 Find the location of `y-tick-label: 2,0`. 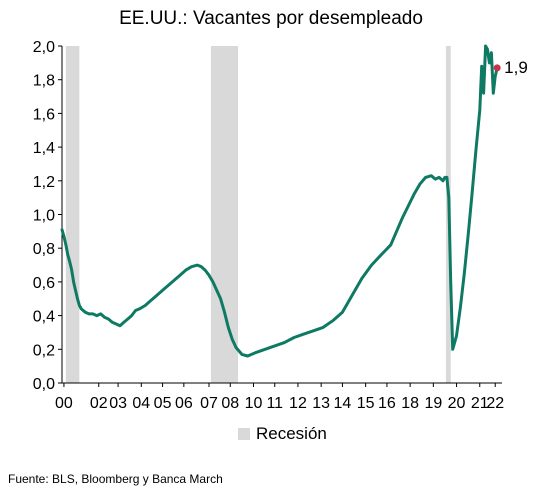

y-tick-label: 2,0 is located at coordinates (44, 47).